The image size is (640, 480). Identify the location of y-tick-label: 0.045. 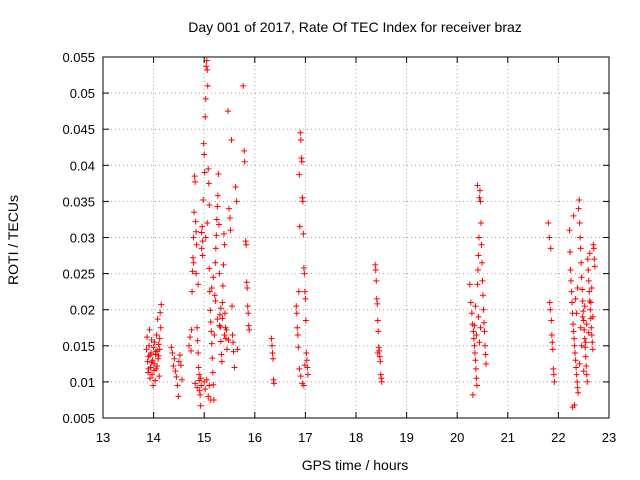
(78, 129).